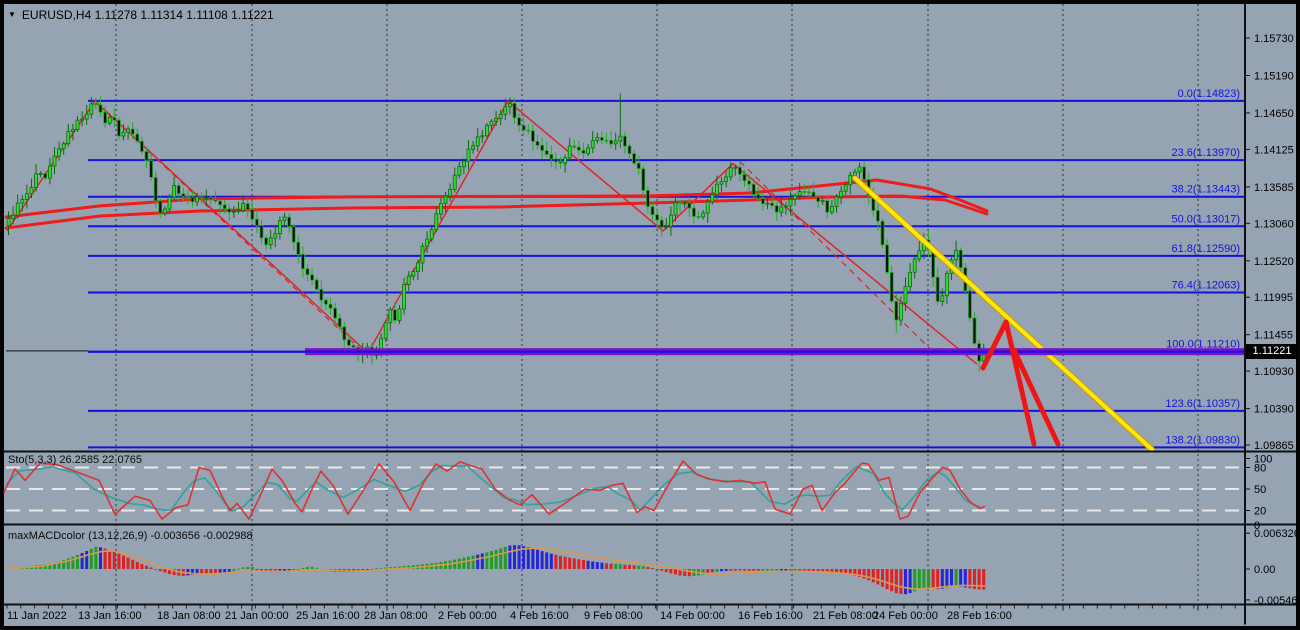 The image size is (1300, 630). What do you see at coordinates (770, 616) in the screenshot?
I see `time-axis-label: 16 Feb 16:00` at bounding box center [770, 616].